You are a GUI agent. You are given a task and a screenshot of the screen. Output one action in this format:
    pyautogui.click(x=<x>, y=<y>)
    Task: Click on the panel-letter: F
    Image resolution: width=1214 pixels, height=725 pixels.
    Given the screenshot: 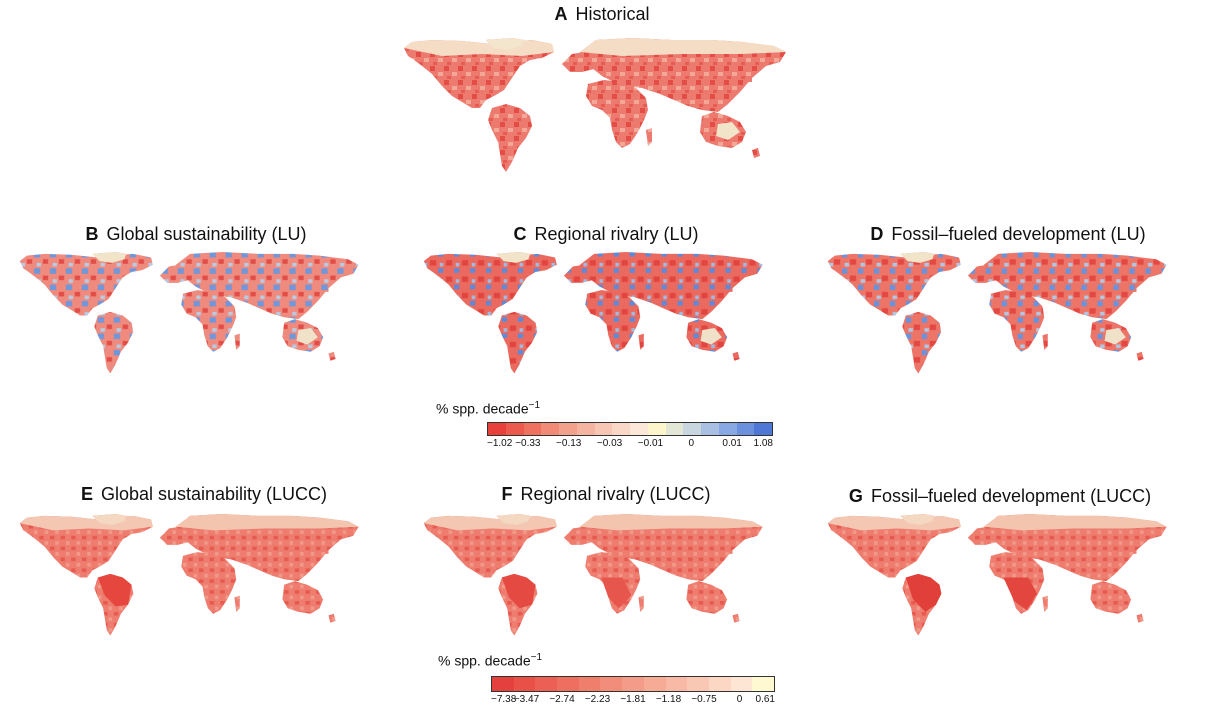 What is the action you would take?
    pyautogui.click(x=507, y=494)
    